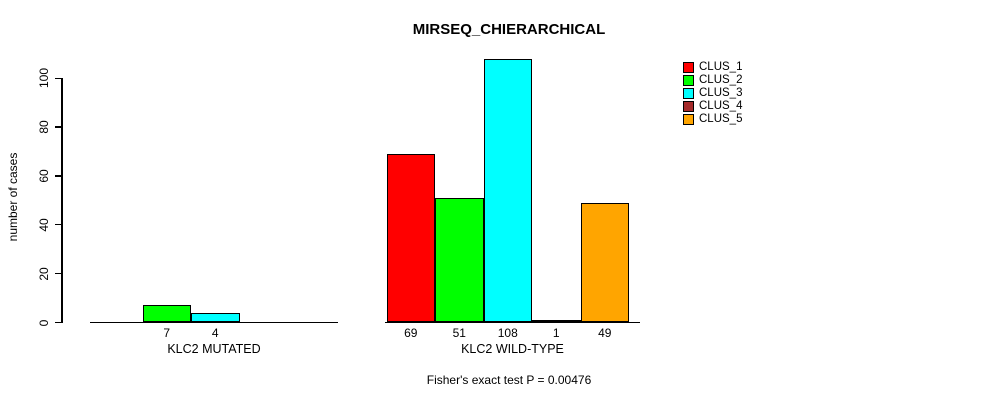  I want to click on bar-value-label: 51, so click(459, 333).